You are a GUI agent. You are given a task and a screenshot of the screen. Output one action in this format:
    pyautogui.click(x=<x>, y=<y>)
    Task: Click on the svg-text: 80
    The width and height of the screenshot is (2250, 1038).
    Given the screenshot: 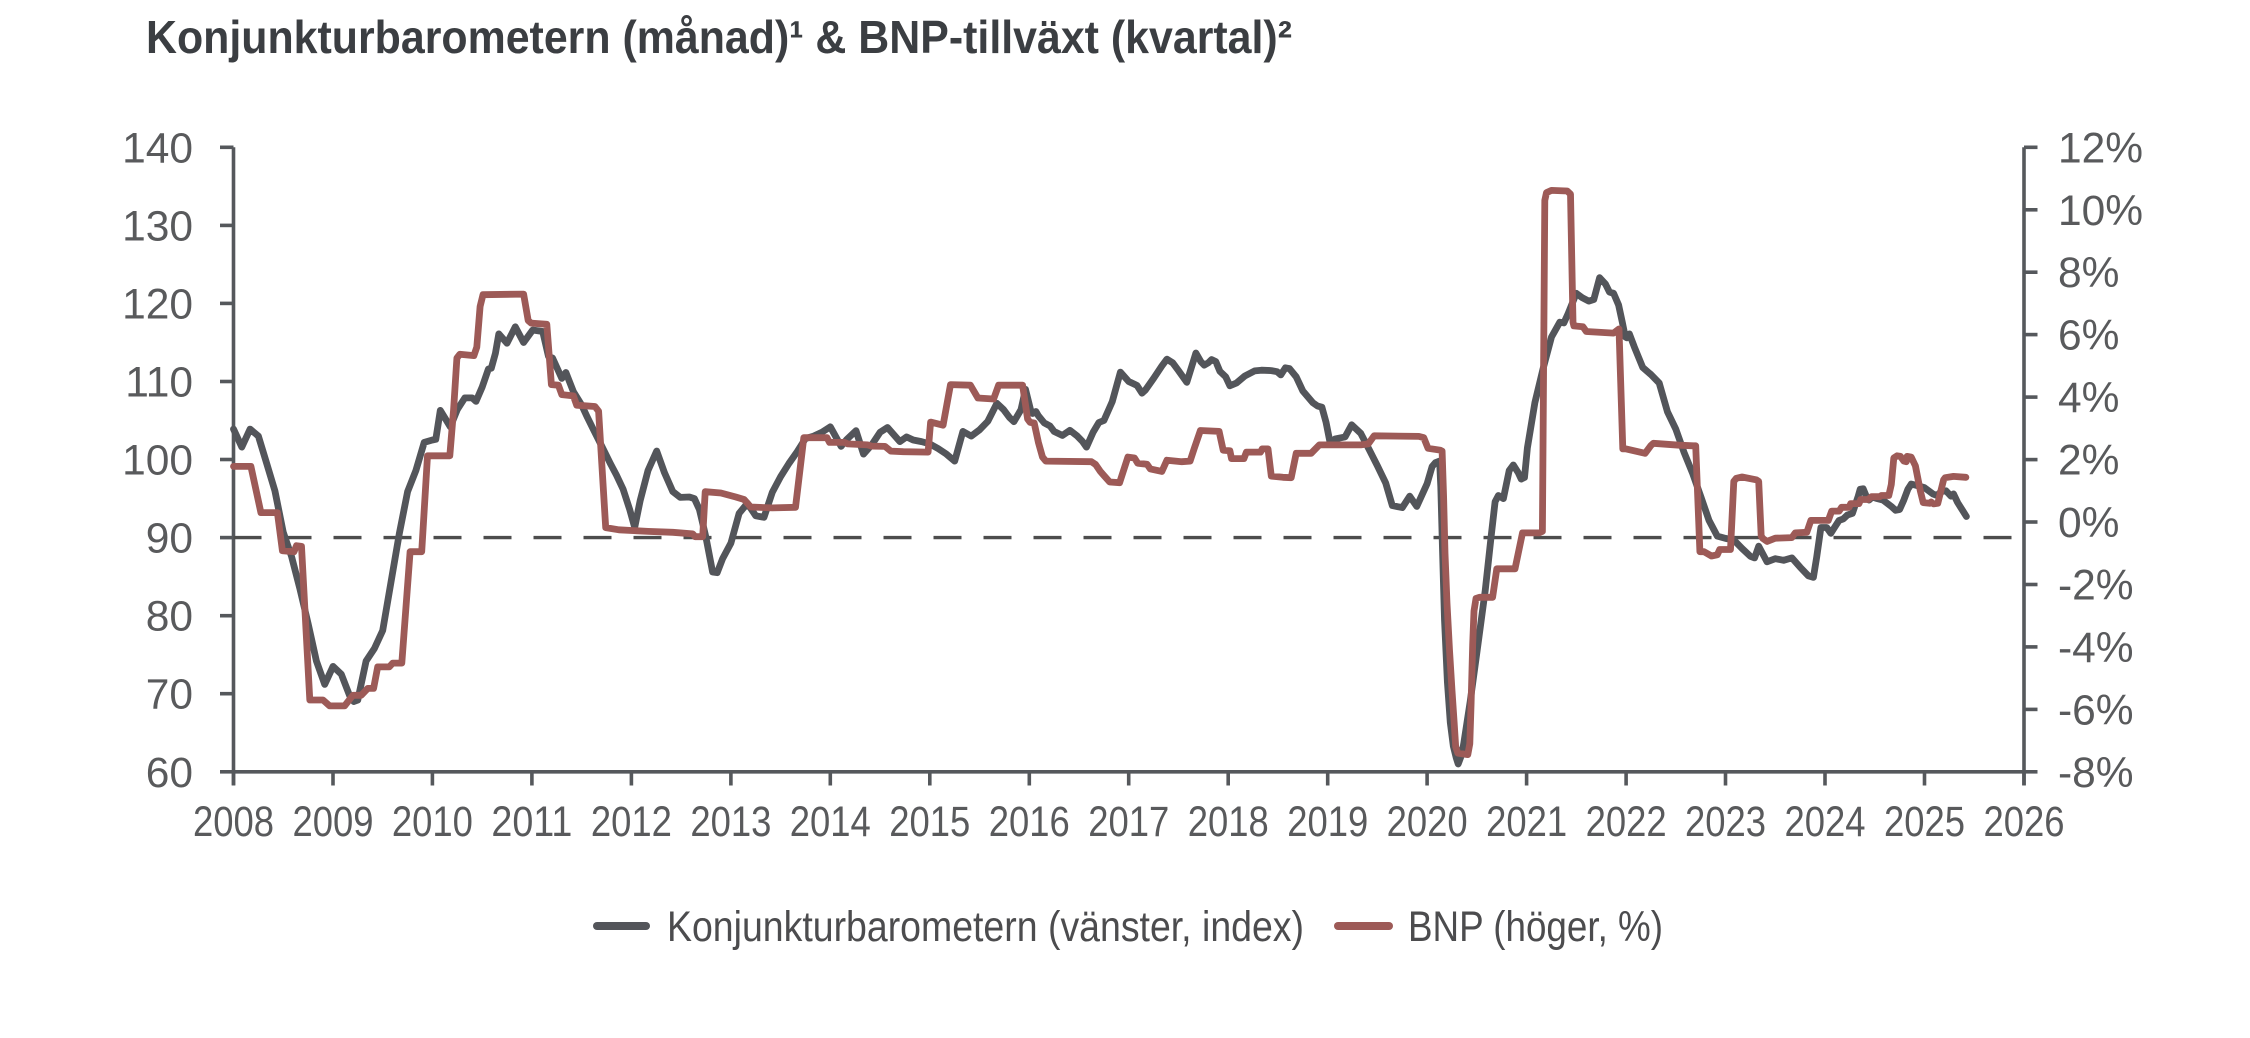 What is the action you would take?
    pyautogui.click(x=169, y=617)
    